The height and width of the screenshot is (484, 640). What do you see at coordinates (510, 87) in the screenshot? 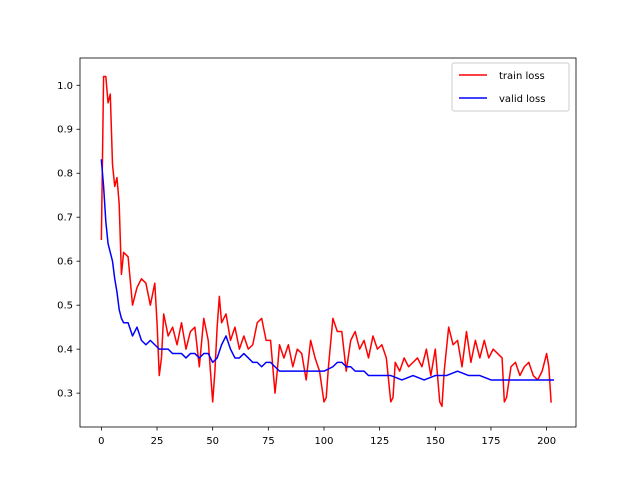
I see `legend: train loss valid loss` at bounding box center [510, 87].